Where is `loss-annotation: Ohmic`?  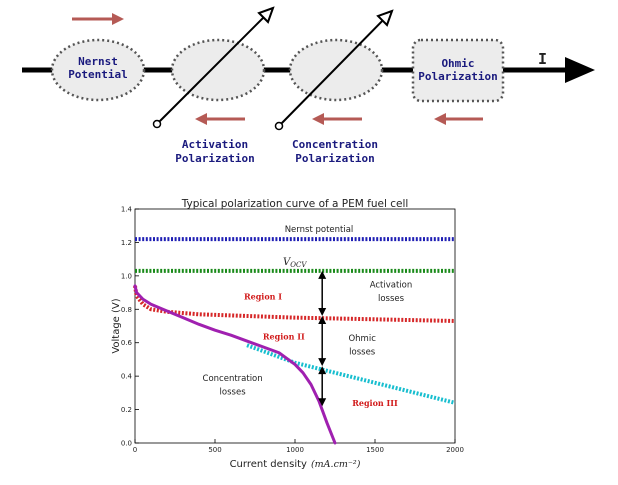 loss-annotation: Ohmic is located at coordinates (362, 339).